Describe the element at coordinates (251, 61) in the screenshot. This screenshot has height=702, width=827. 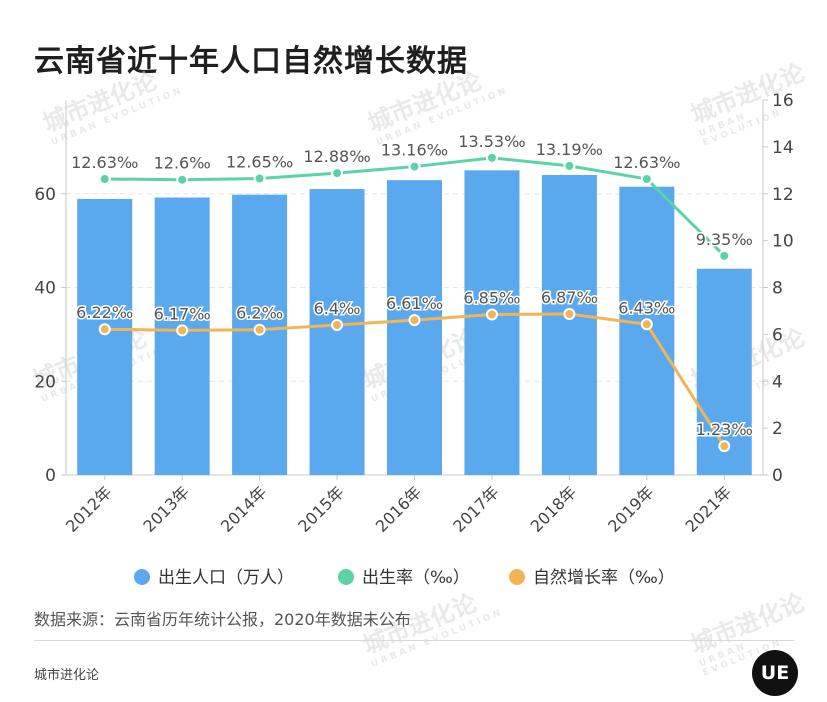
I see `chart-title: 云南省近十年人口自然增长数据` at that location.